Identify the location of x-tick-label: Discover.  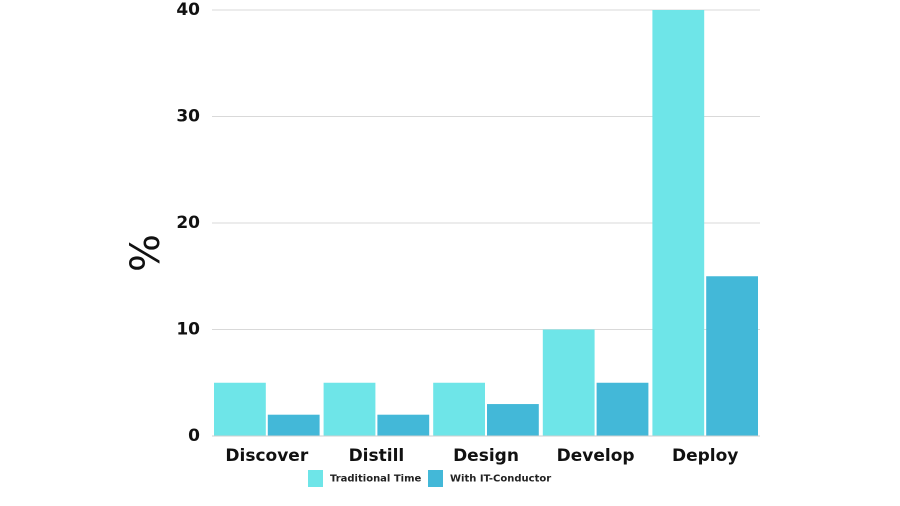
(266, 456).